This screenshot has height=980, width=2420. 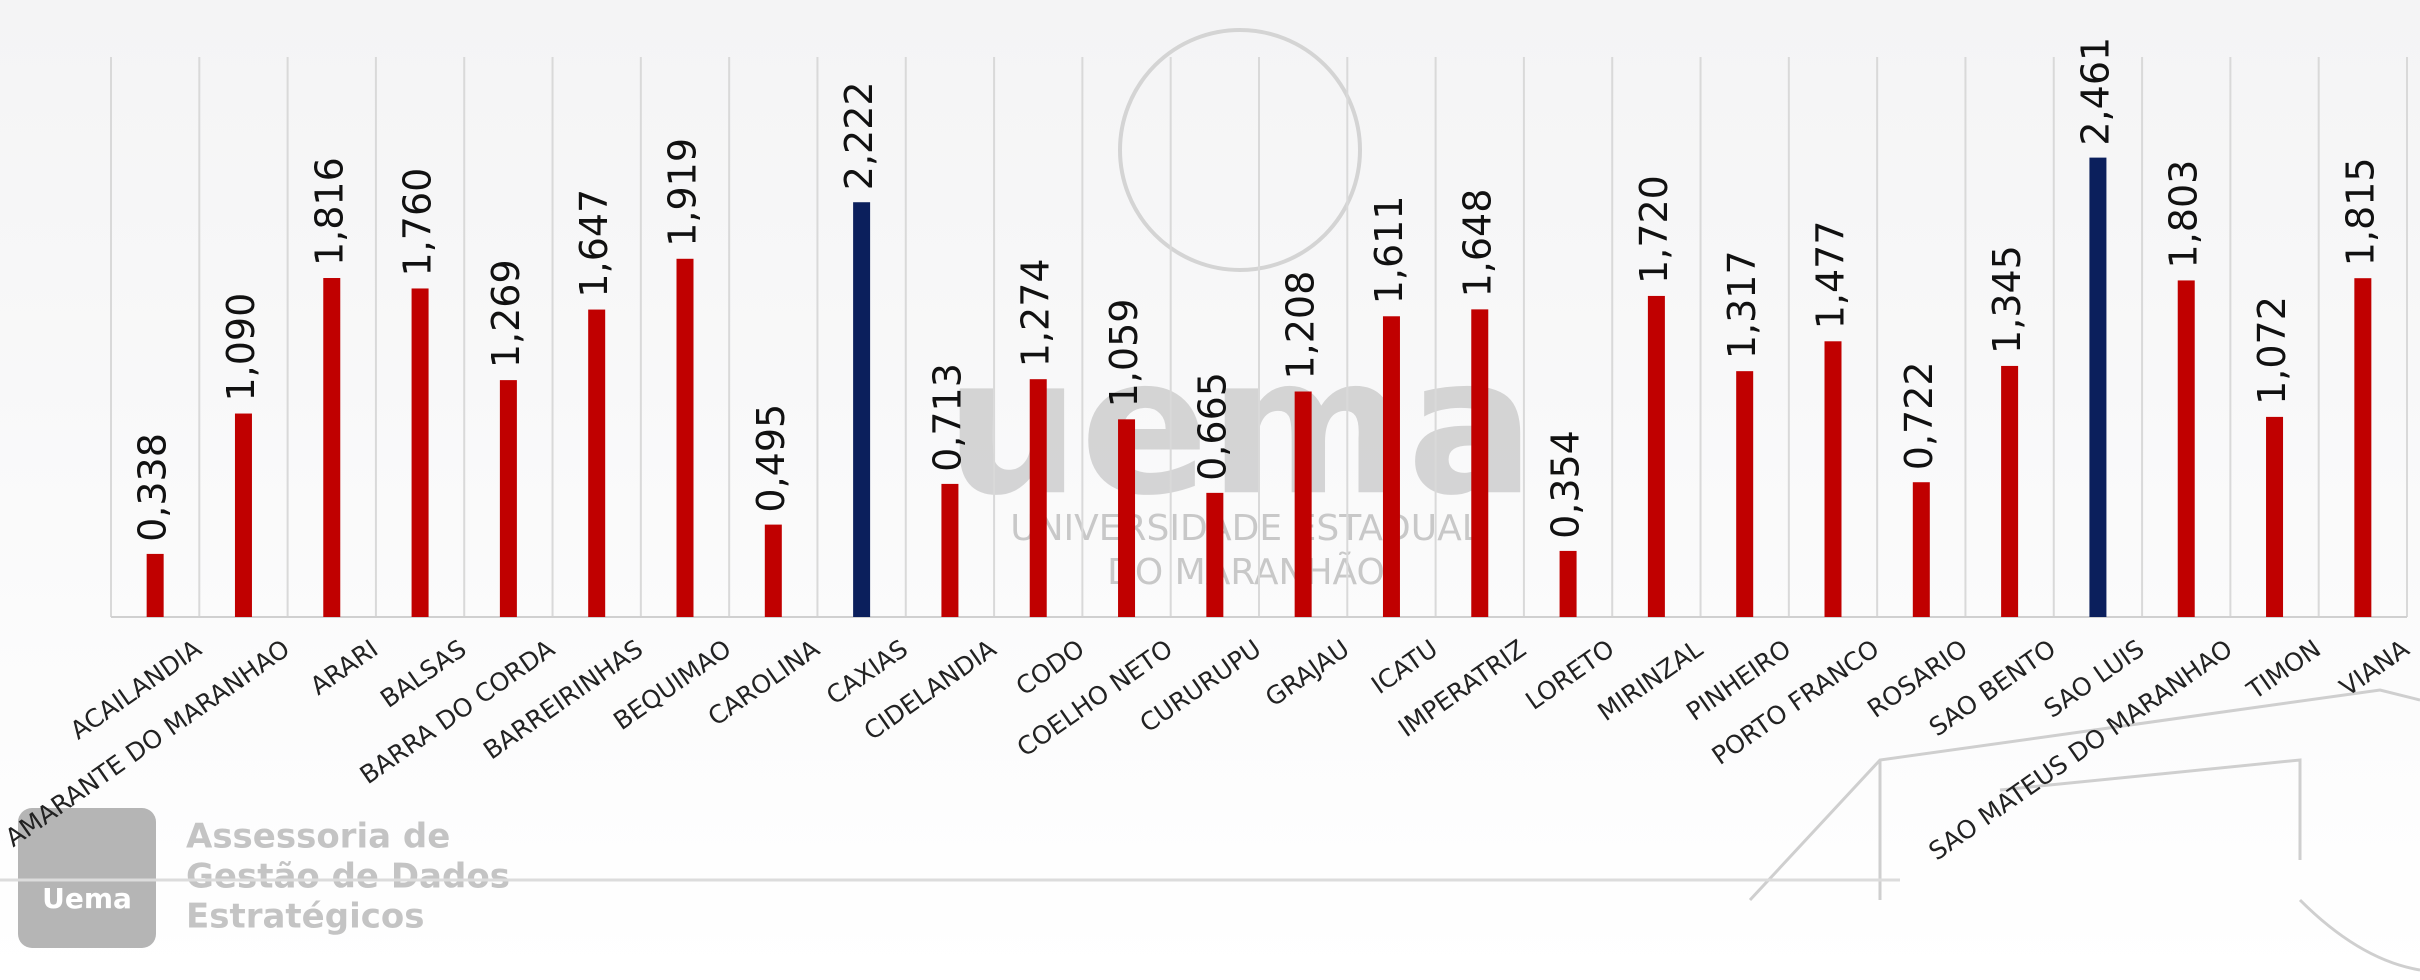 I want to click on value-label: 1,059, so click(x=1124, y=353).